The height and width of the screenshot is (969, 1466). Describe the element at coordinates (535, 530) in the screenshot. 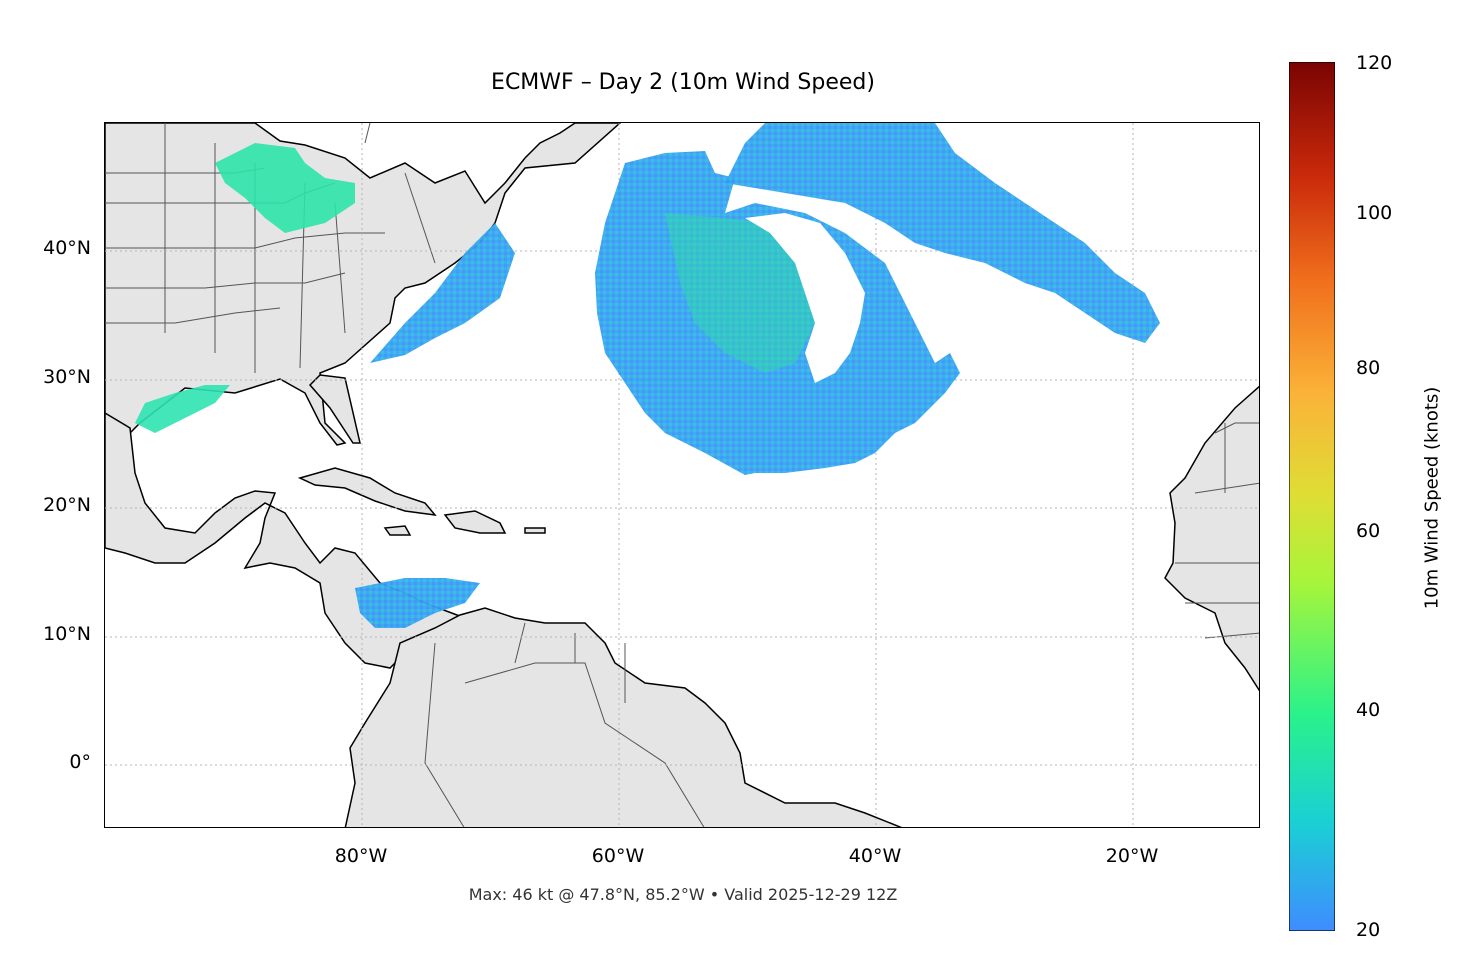

I see `puerto-rico-island` at that location.